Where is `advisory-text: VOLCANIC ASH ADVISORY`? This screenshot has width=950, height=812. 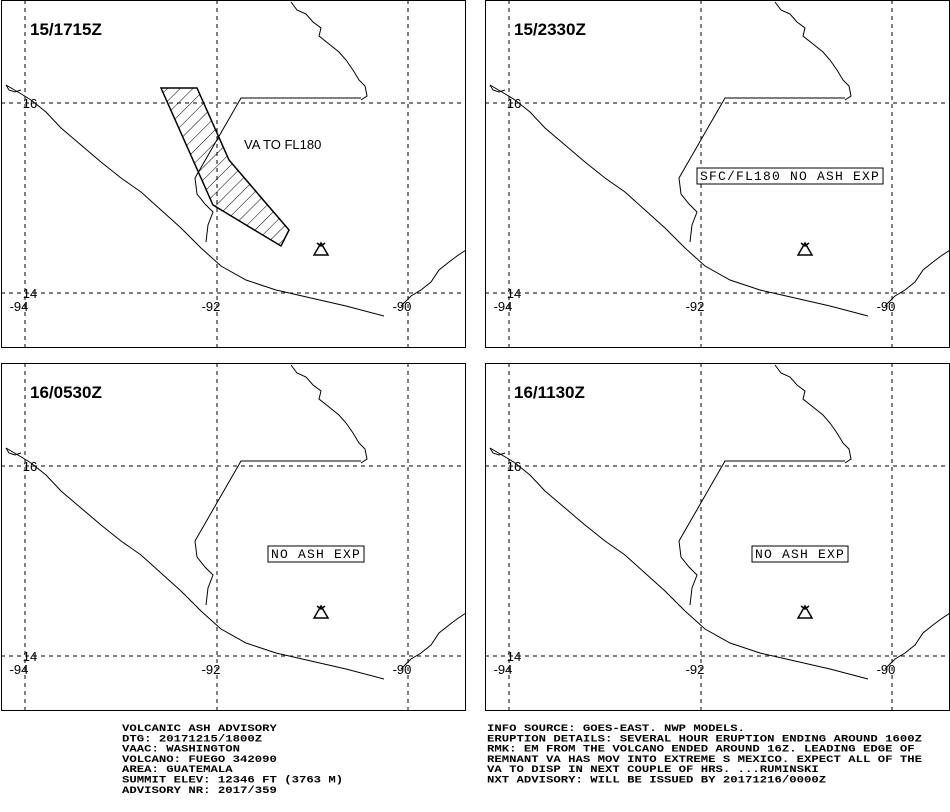
advisory-text: VOLCANIC ASH ADVISORY is located at coordinates (199, 729).